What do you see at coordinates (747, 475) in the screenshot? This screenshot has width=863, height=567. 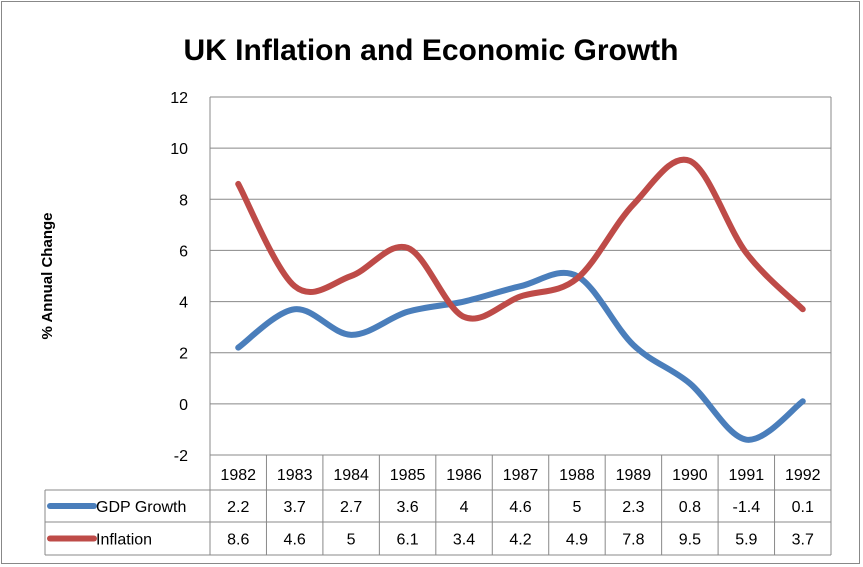 I see `x-tick-label: 1991` at bounding box center [747, 475].